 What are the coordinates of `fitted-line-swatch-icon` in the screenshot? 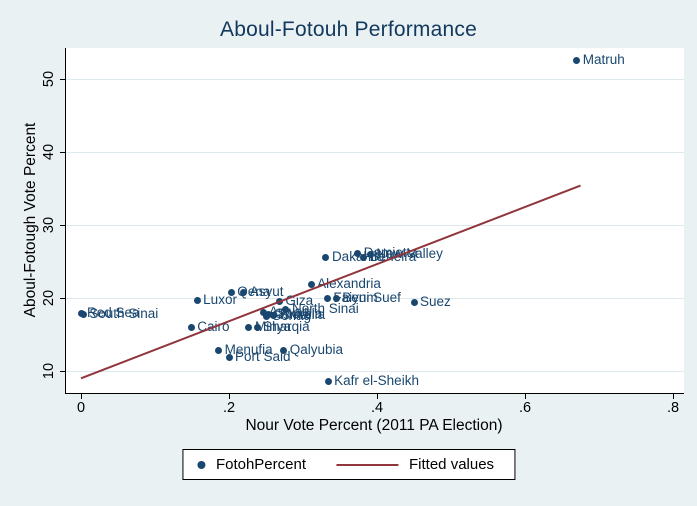 It's located at (367, 464).